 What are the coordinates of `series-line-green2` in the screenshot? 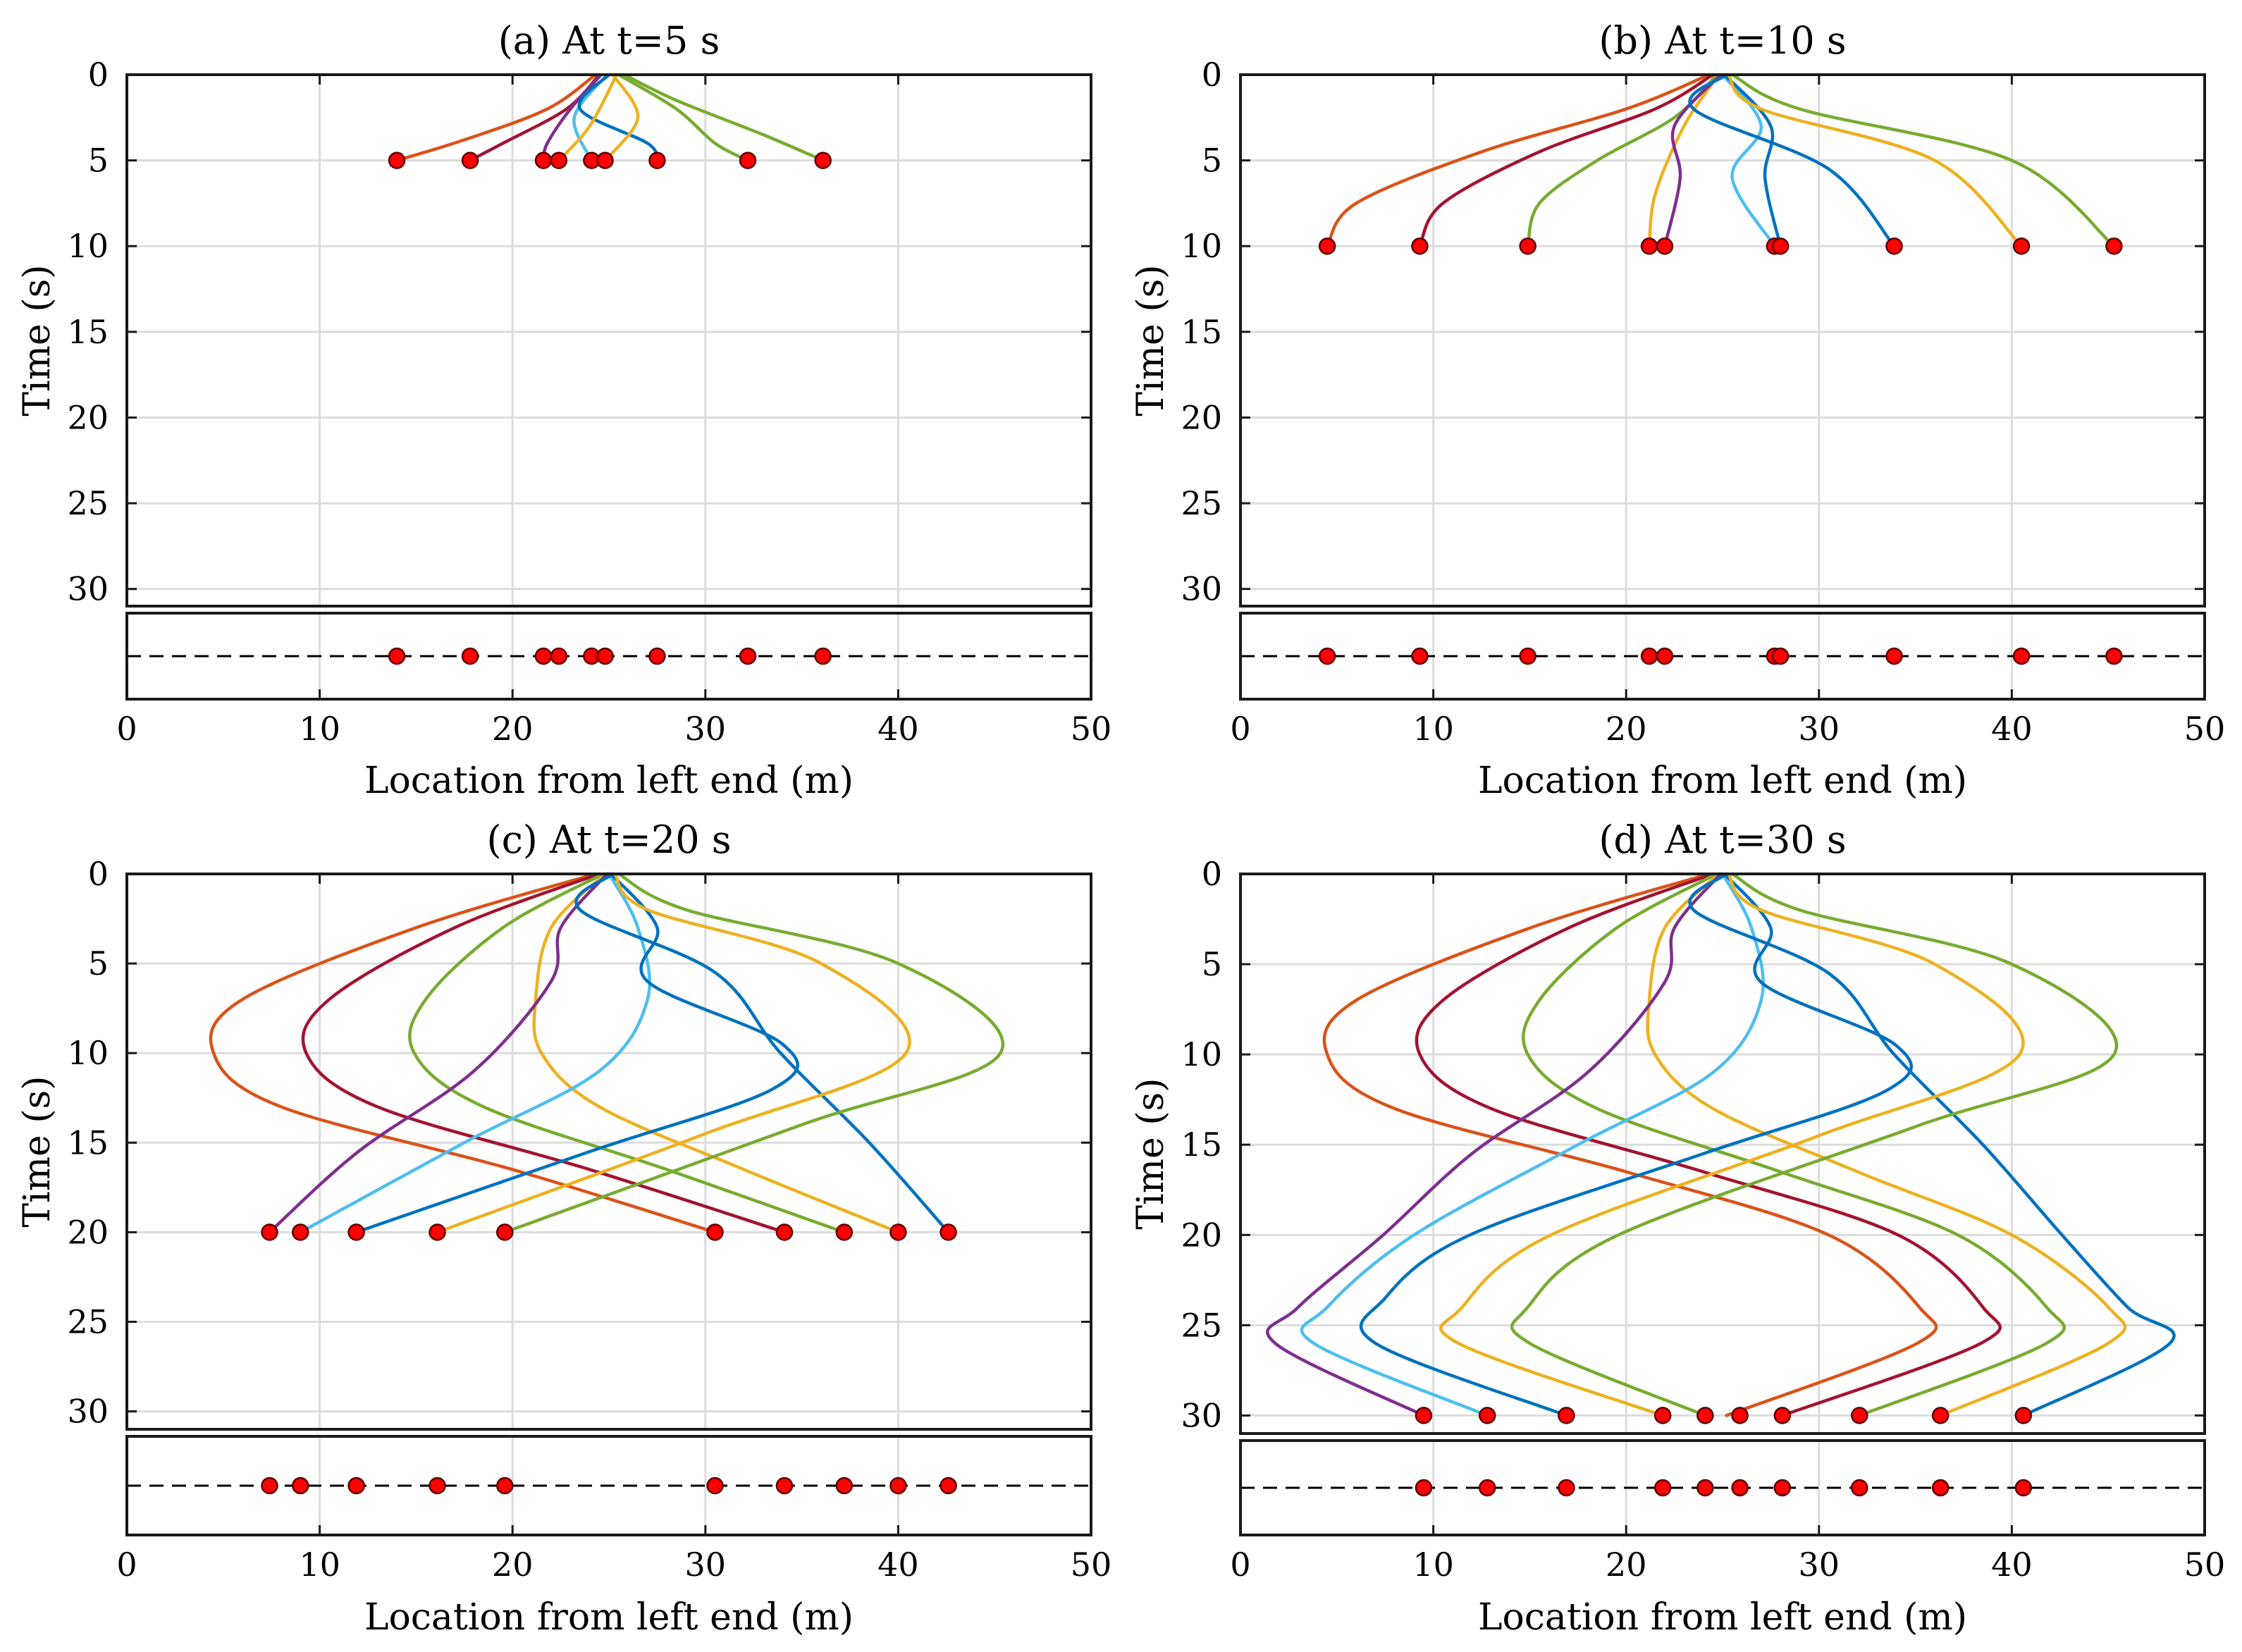 It's located at (754, 1053).